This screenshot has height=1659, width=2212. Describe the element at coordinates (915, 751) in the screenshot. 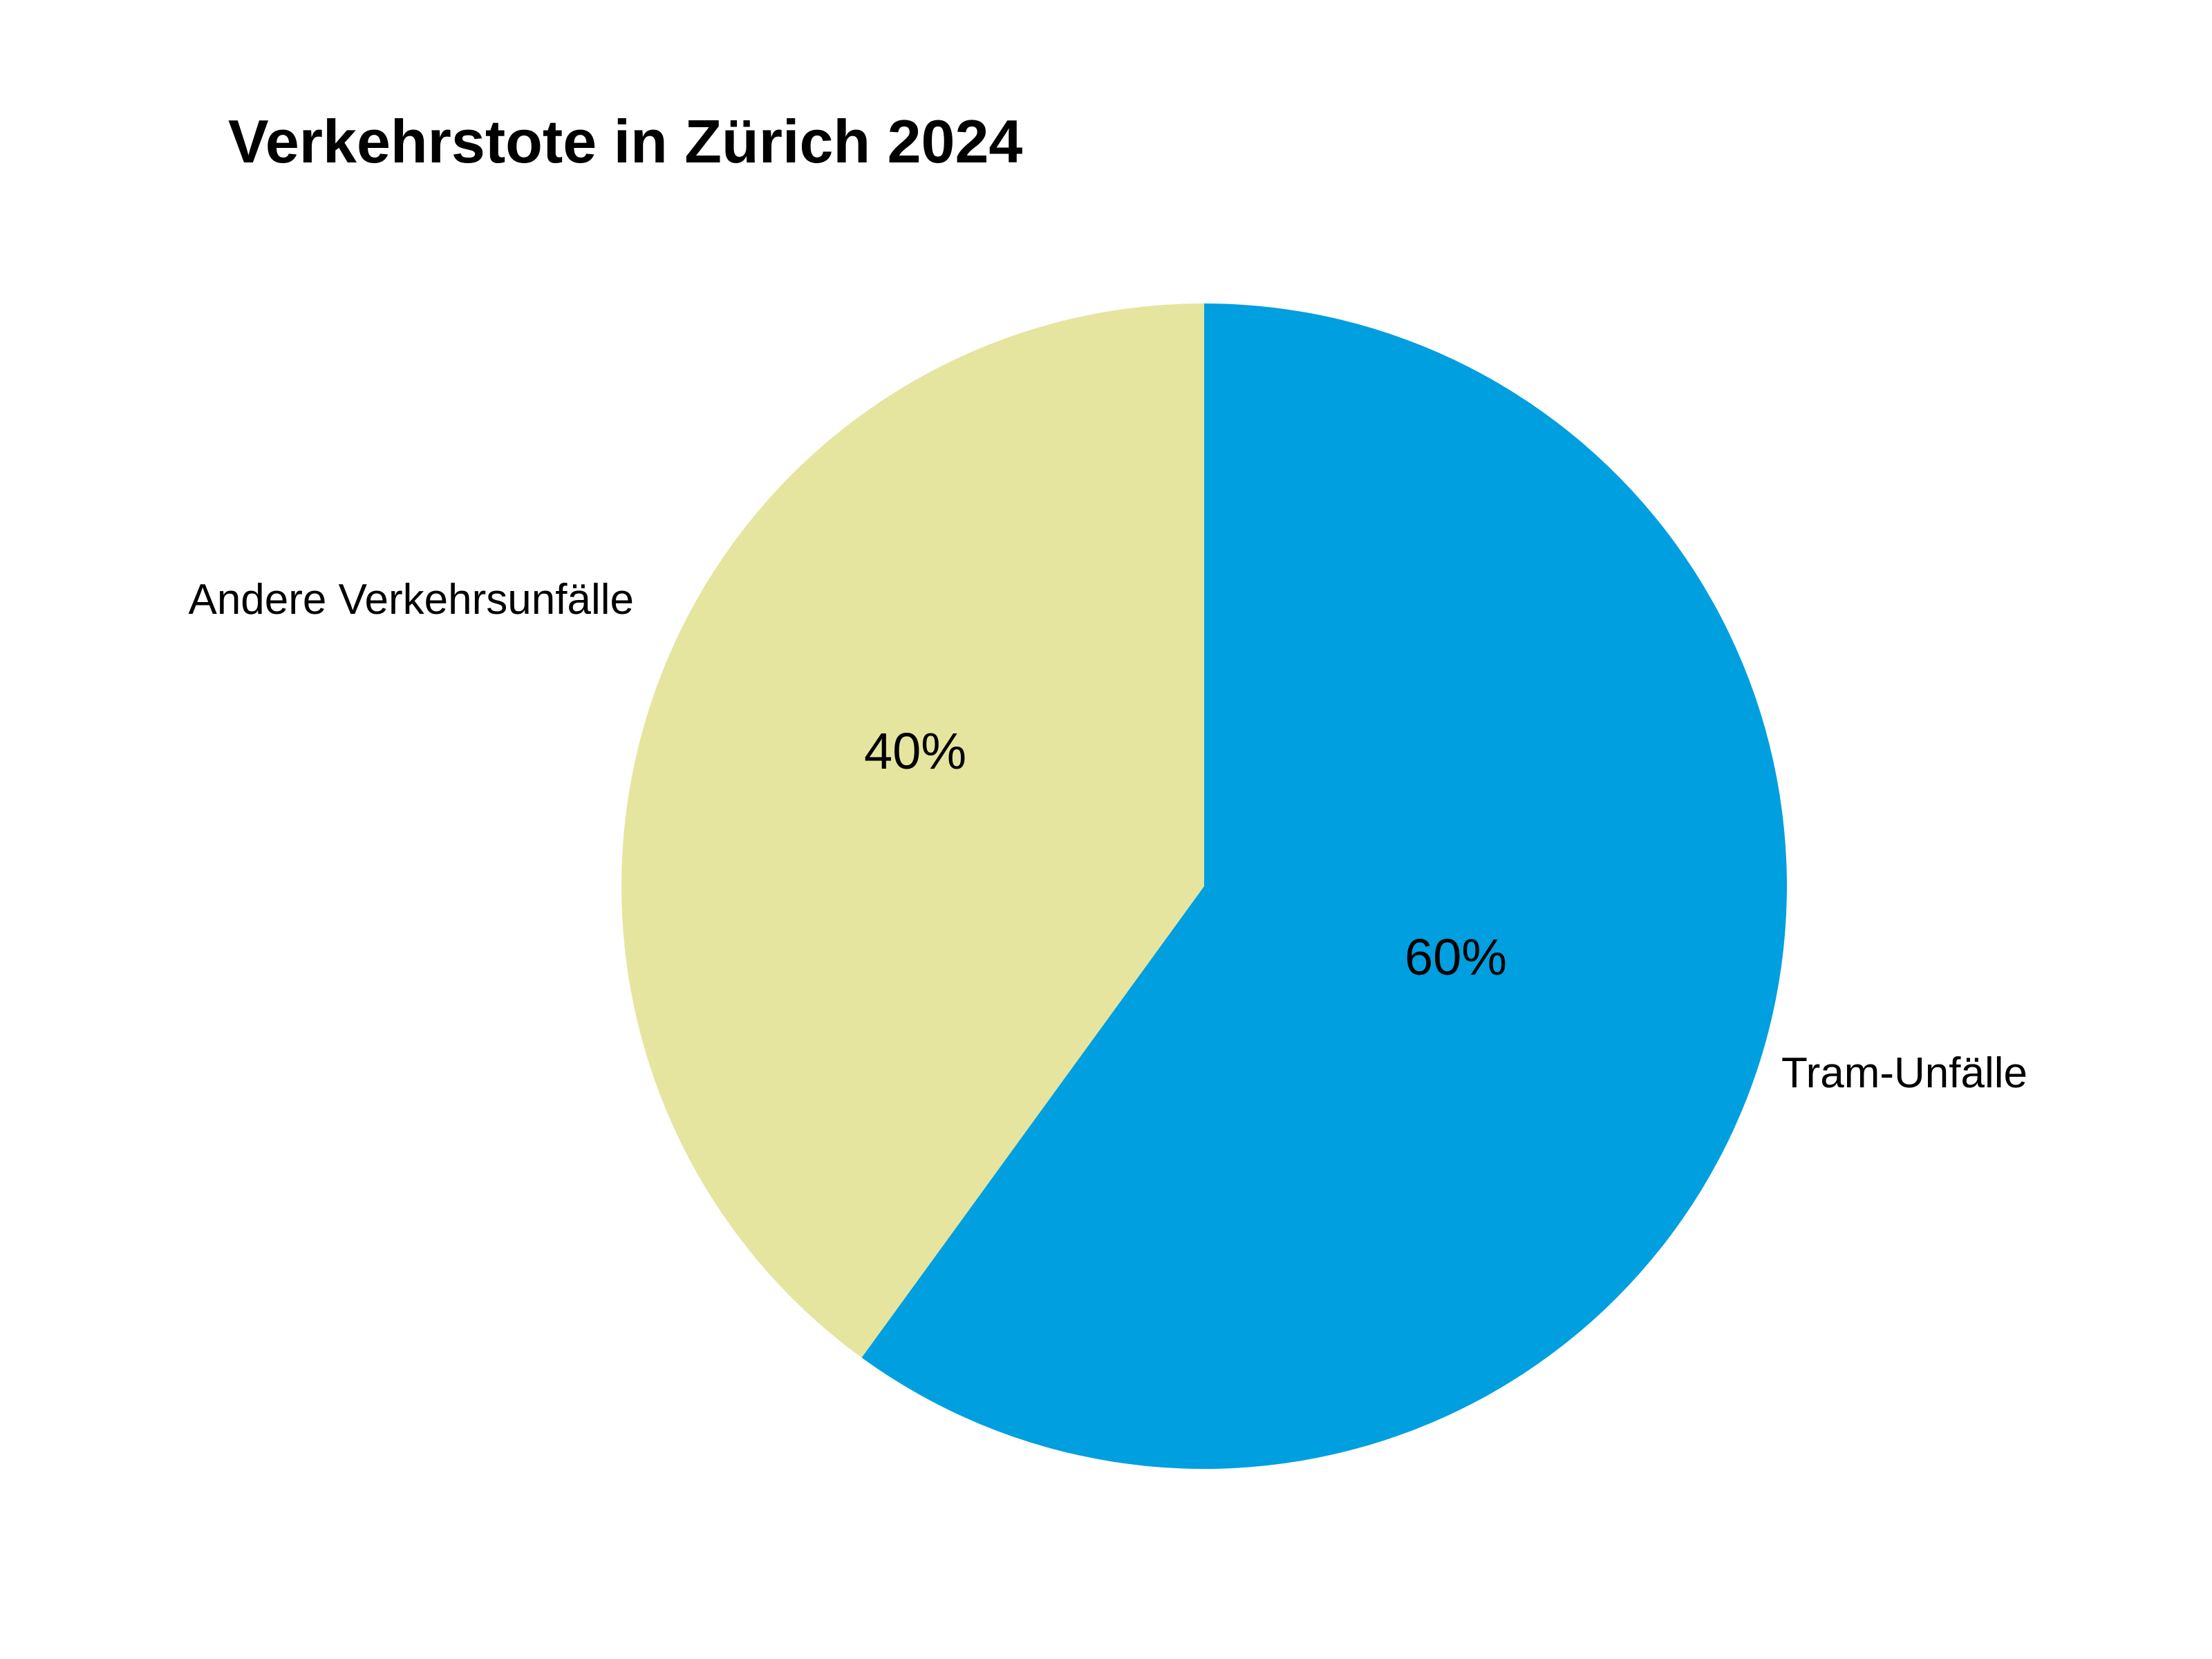

I see `data-label-andere-verkehrsunfaelle: 40%` at that location.